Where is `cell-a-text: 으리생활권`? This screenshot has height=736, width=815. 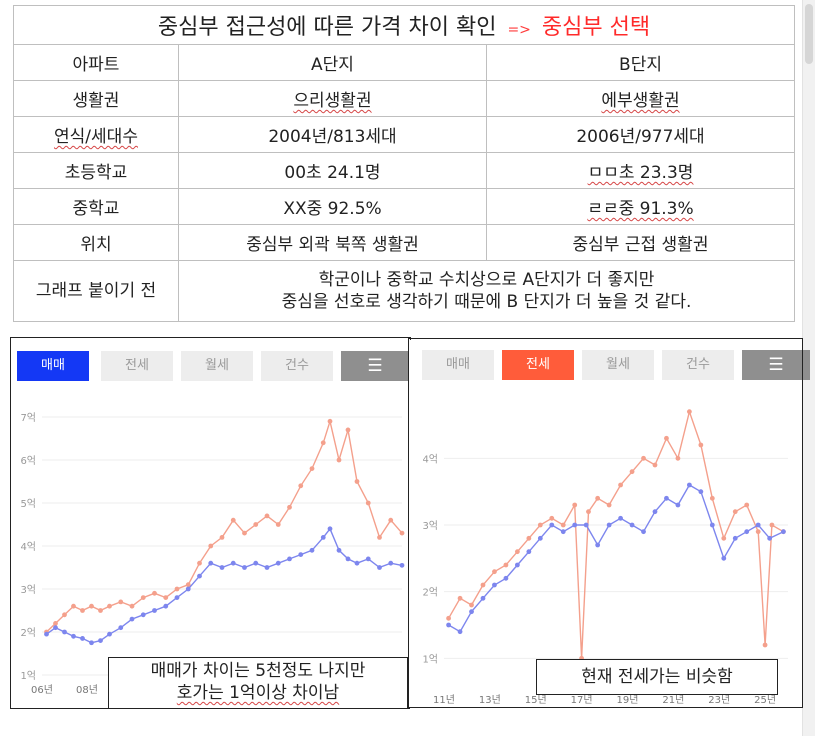
cell-a-text: 으리생활권 is located at coordinates (332, 101).